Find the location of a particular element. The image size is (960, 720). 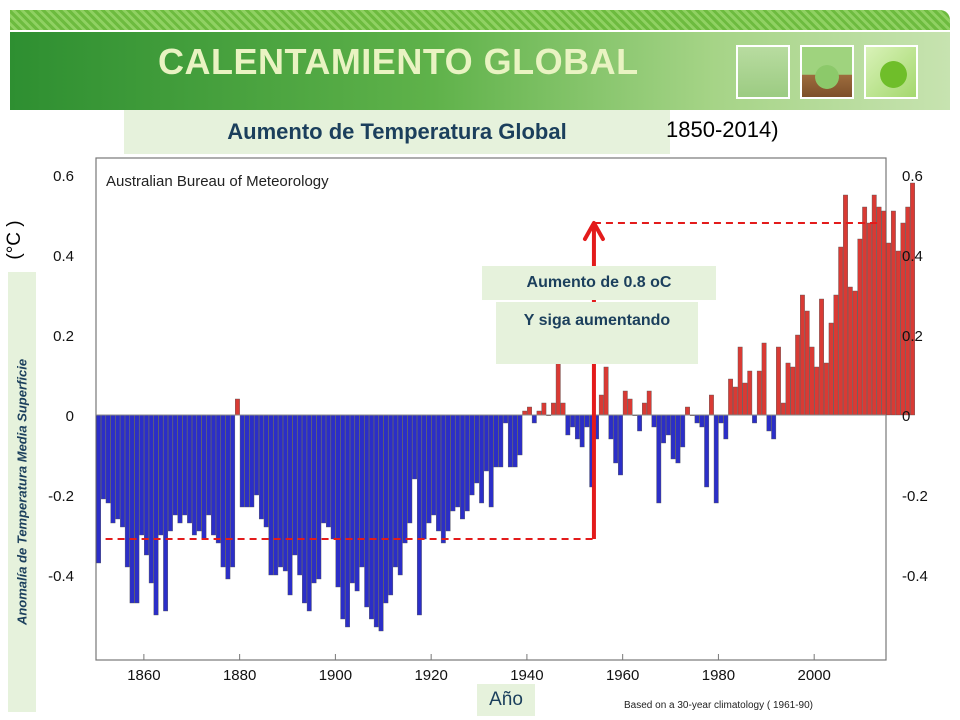

bar-1968 is located at coordinates (663, 429).